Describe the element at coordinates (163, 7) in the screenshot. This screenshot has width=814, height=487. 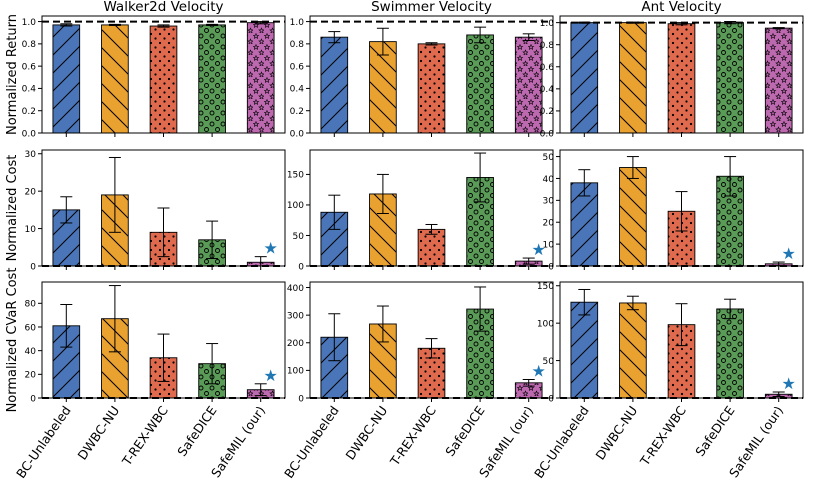
I see `panel-title: Walker2d Velocity` at that location.